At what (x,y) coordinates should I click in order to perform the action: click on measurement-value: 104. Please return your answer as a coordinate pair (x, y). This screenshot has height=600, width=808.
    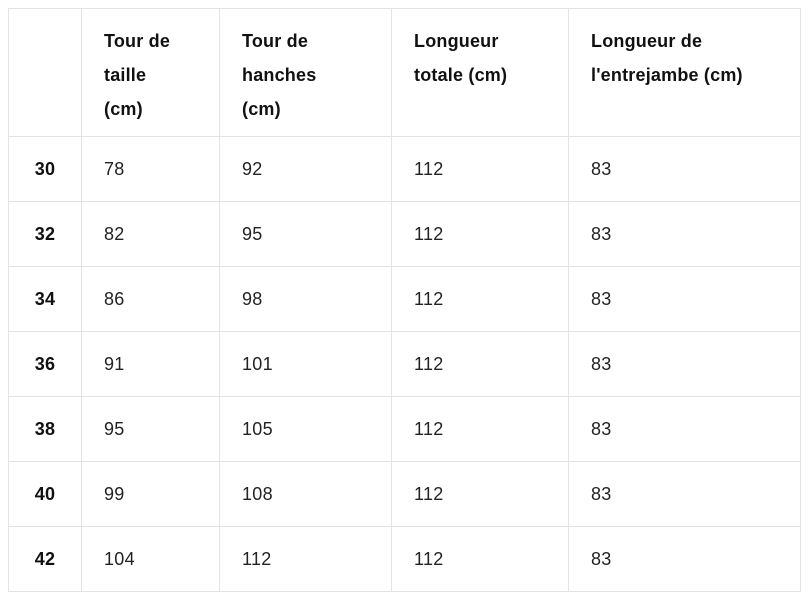
    Looking at the image, I should click on (150, 559).